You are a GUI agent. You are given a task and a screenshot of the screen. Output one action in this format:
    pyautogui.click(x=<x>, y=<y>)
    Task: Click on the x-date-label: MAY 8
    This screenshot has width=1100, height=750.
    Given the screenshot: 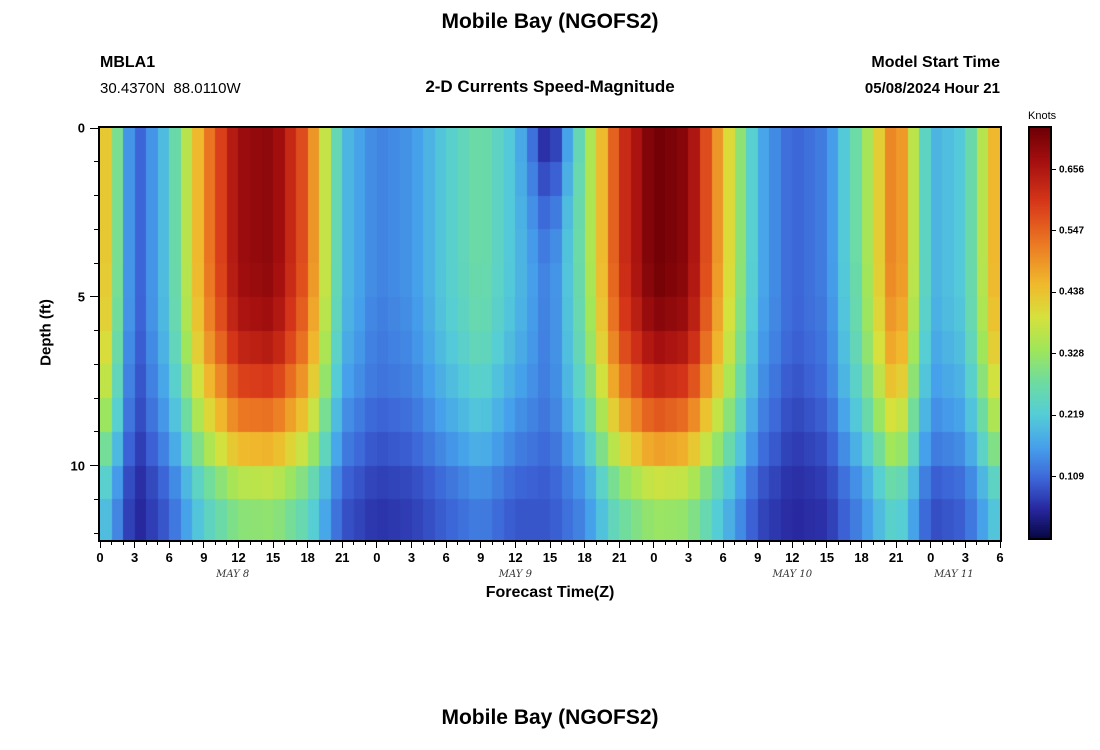 What is the action you would take?
    pyautogui.click(x=233, y=574)
    